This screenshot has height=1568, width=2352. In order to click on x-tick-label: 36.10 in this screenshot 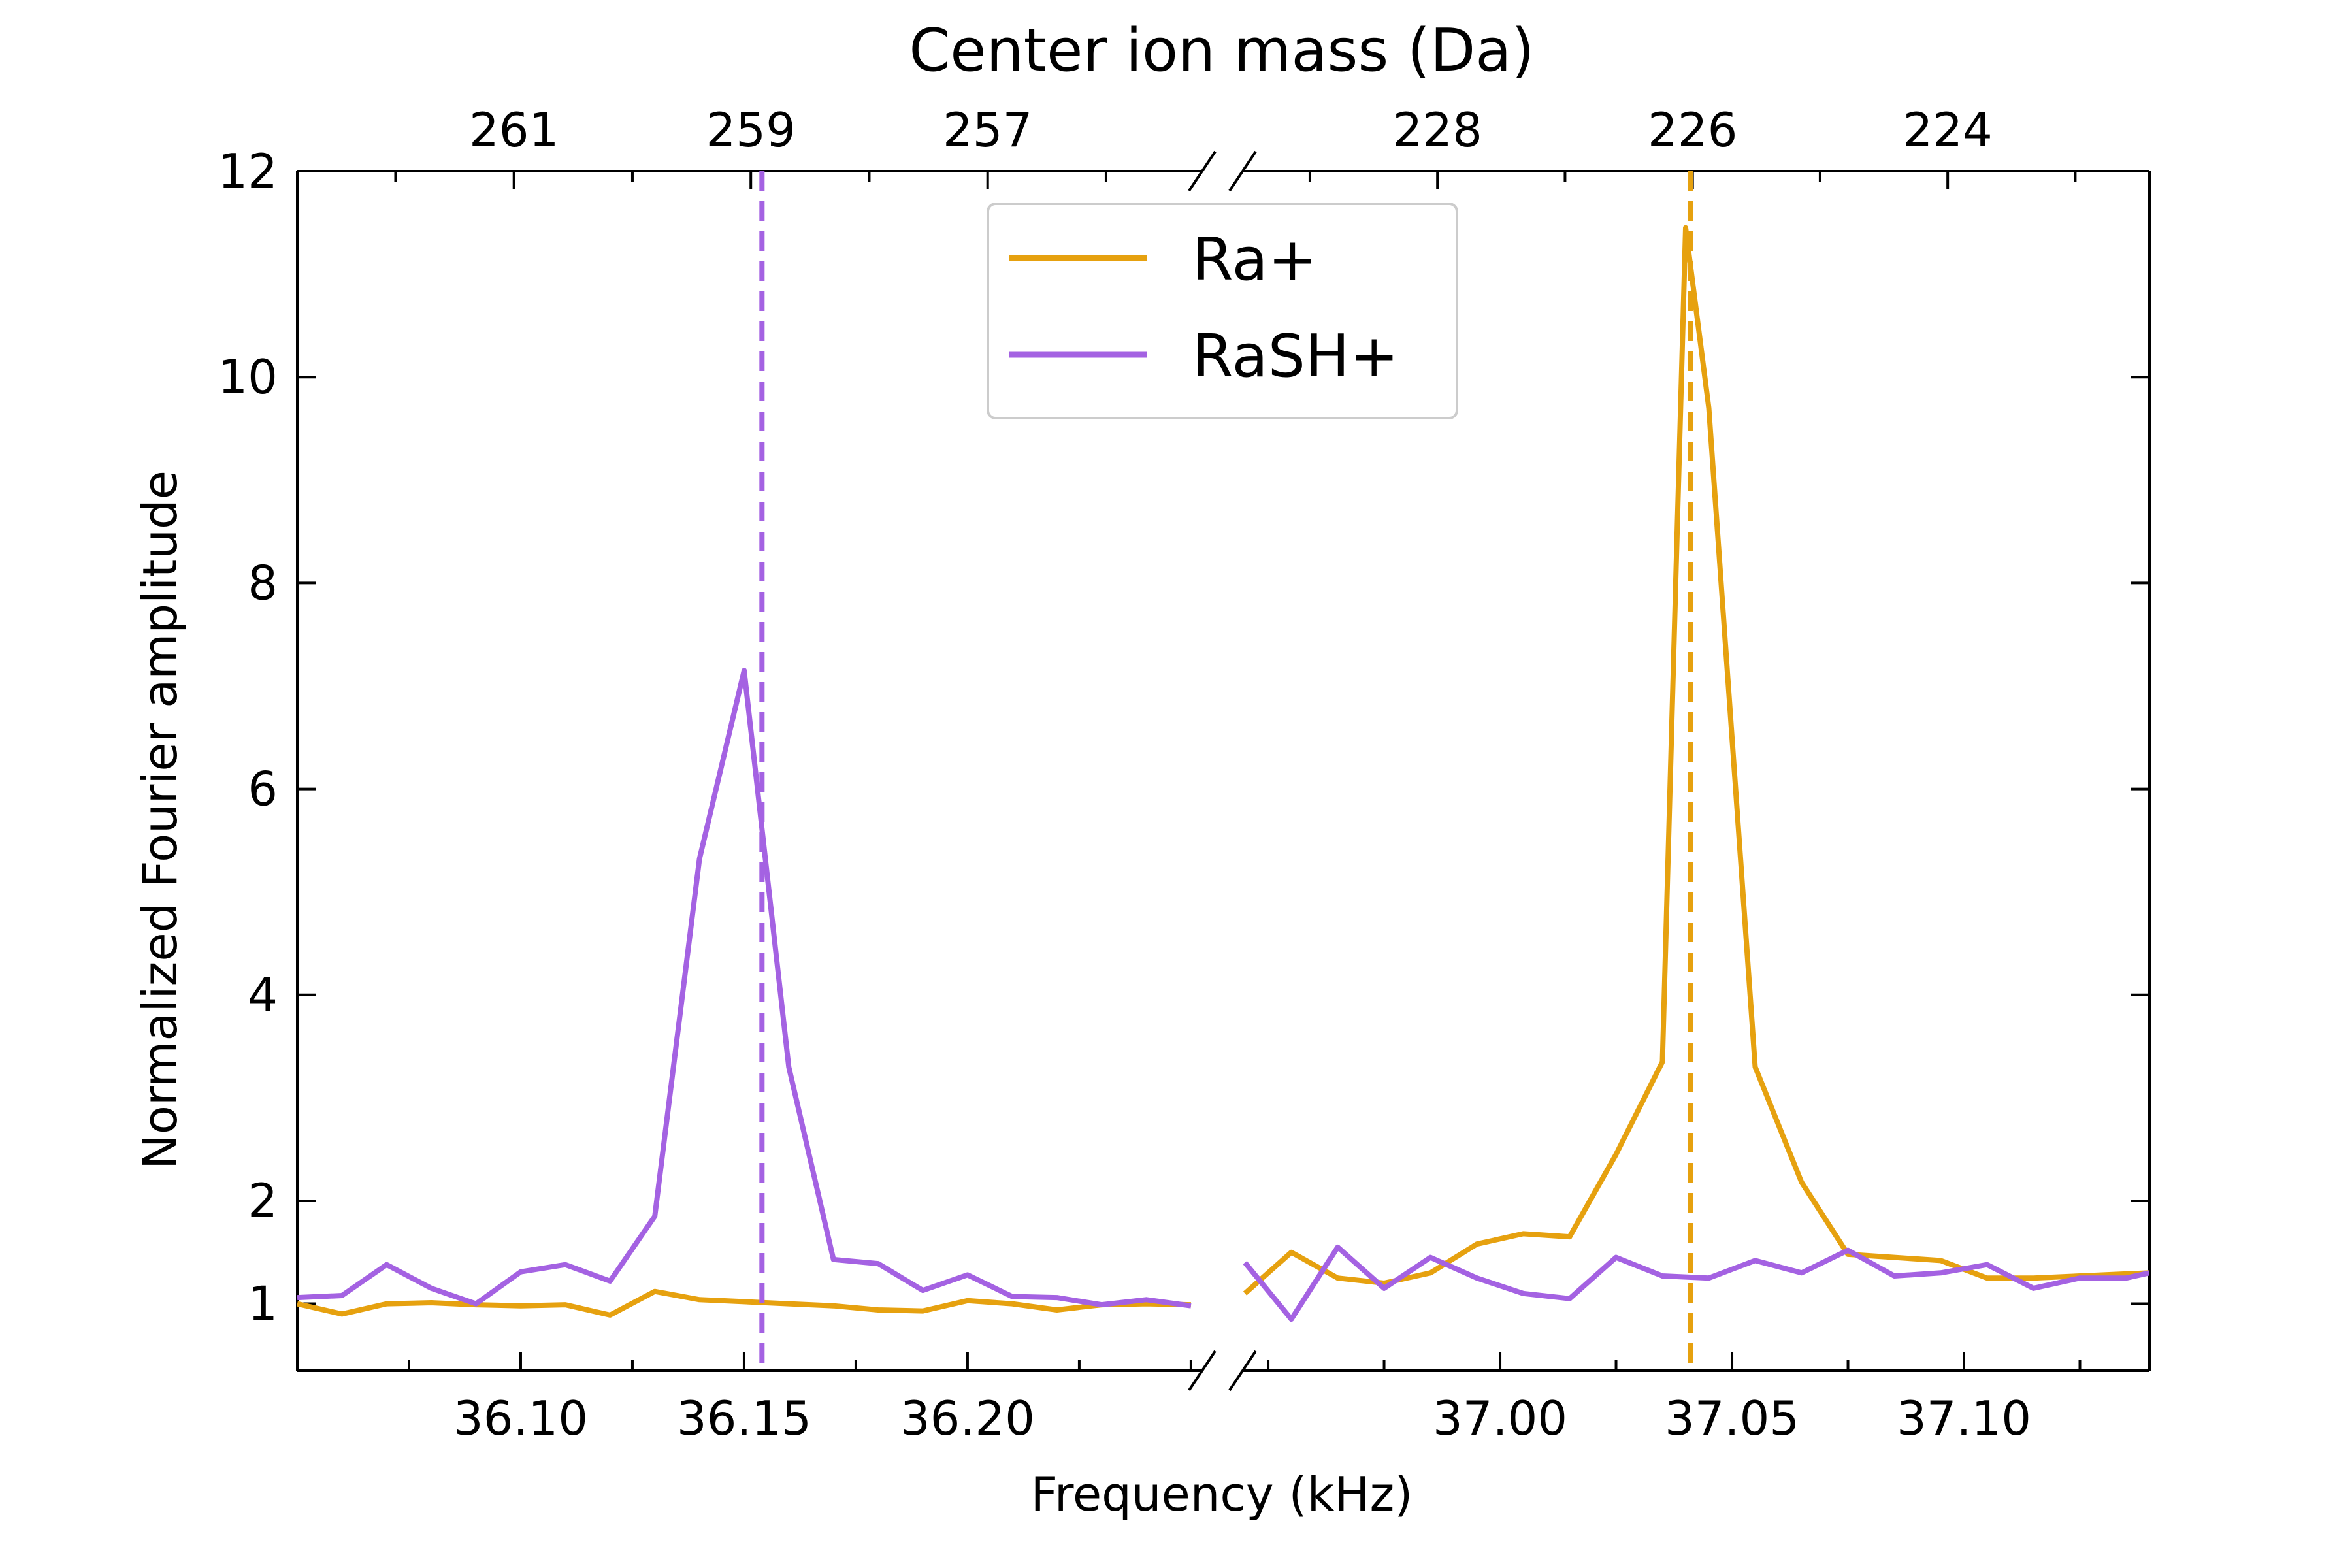, I will do `click(520, 1418)`.